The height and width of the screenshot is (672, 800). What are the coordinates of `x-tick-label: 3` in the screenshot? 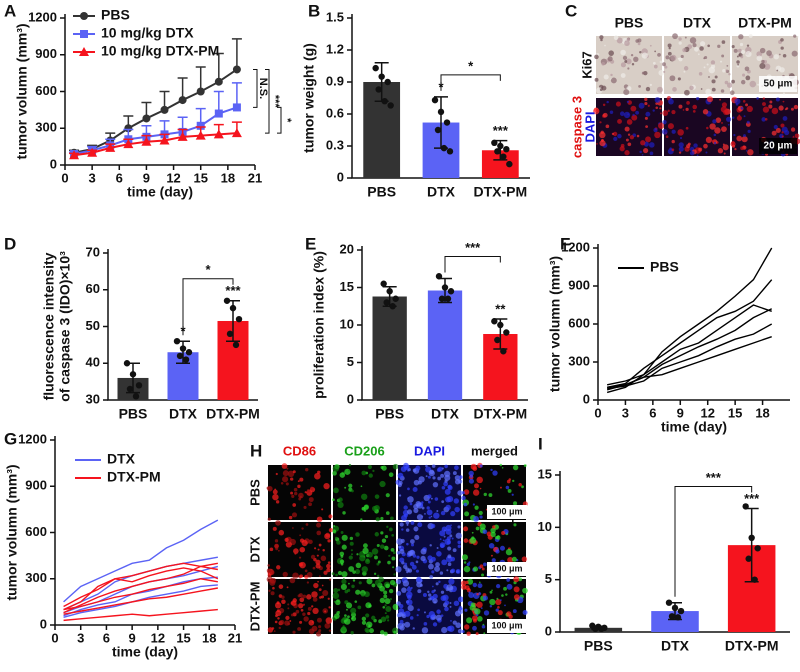 It's located at (625, 412).